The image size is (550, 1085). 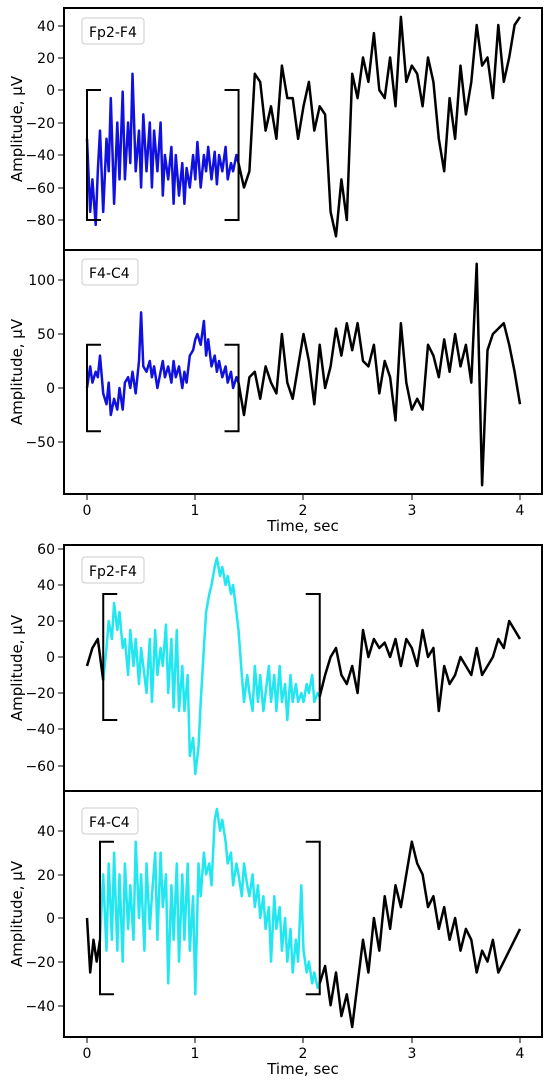 What do you see at coordinates (40, 221) in the screenshot?
I see `ytick-label: −80` at bounding box center [40, 221].